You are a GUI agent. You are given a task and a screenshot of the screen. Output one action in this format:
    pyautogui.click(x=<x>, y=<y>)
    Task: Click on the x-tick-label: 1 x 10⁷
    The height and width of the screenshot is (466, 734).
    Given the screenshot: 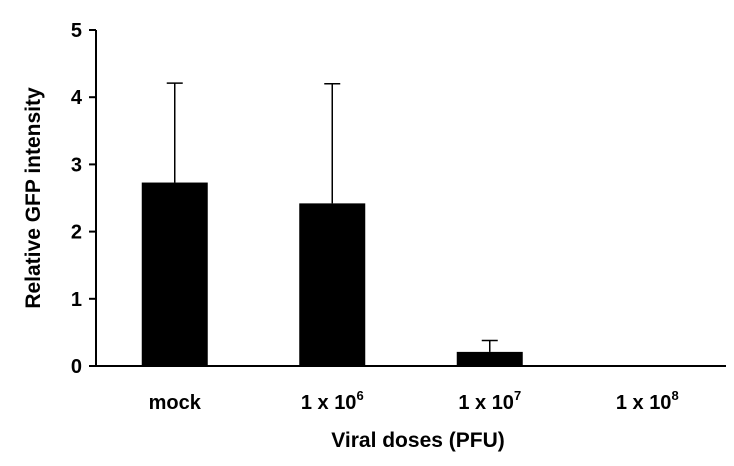 What is the action you would take?
    pyautogui.click(x=489, y=401)
    